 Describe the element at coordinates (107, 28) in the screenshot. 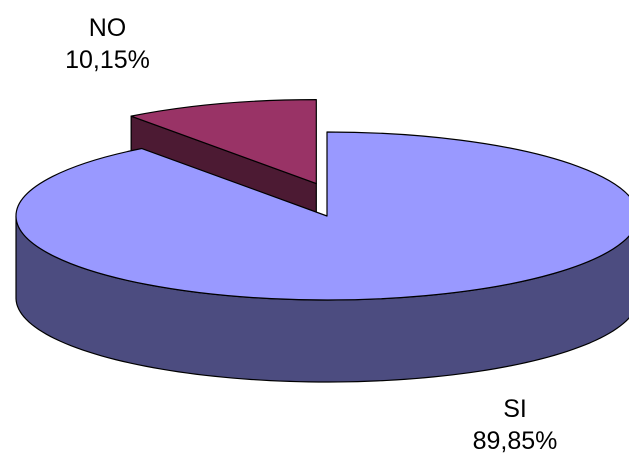

I see `slice-label-no-name: NO` at that location.